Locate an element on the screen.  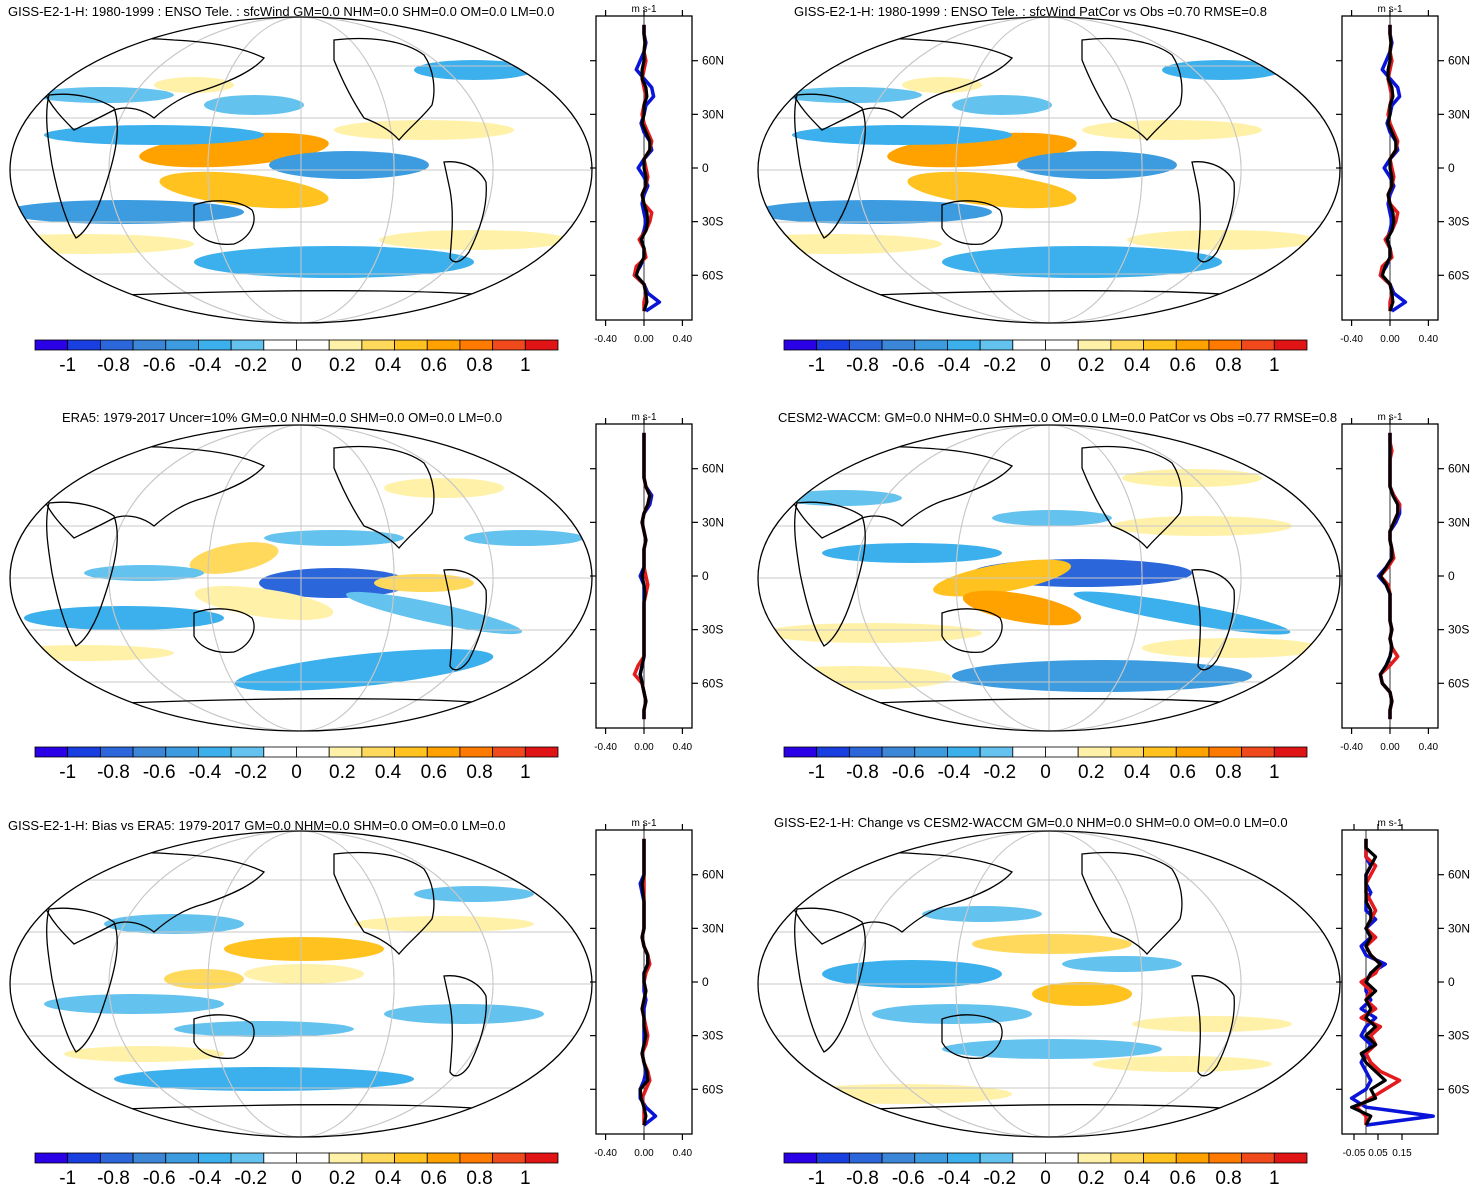
latitude-label: 30N is located at coordinates (713, 522).